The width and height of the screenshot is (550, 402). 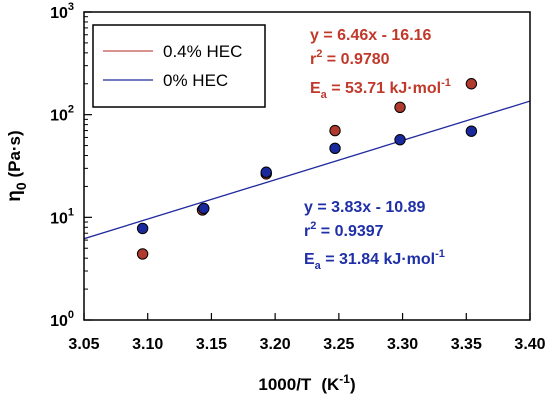 I want to click on annotation-0-hec-ea: Ea = 31.84 kJ·mol-1, so click(x=374, y=260).